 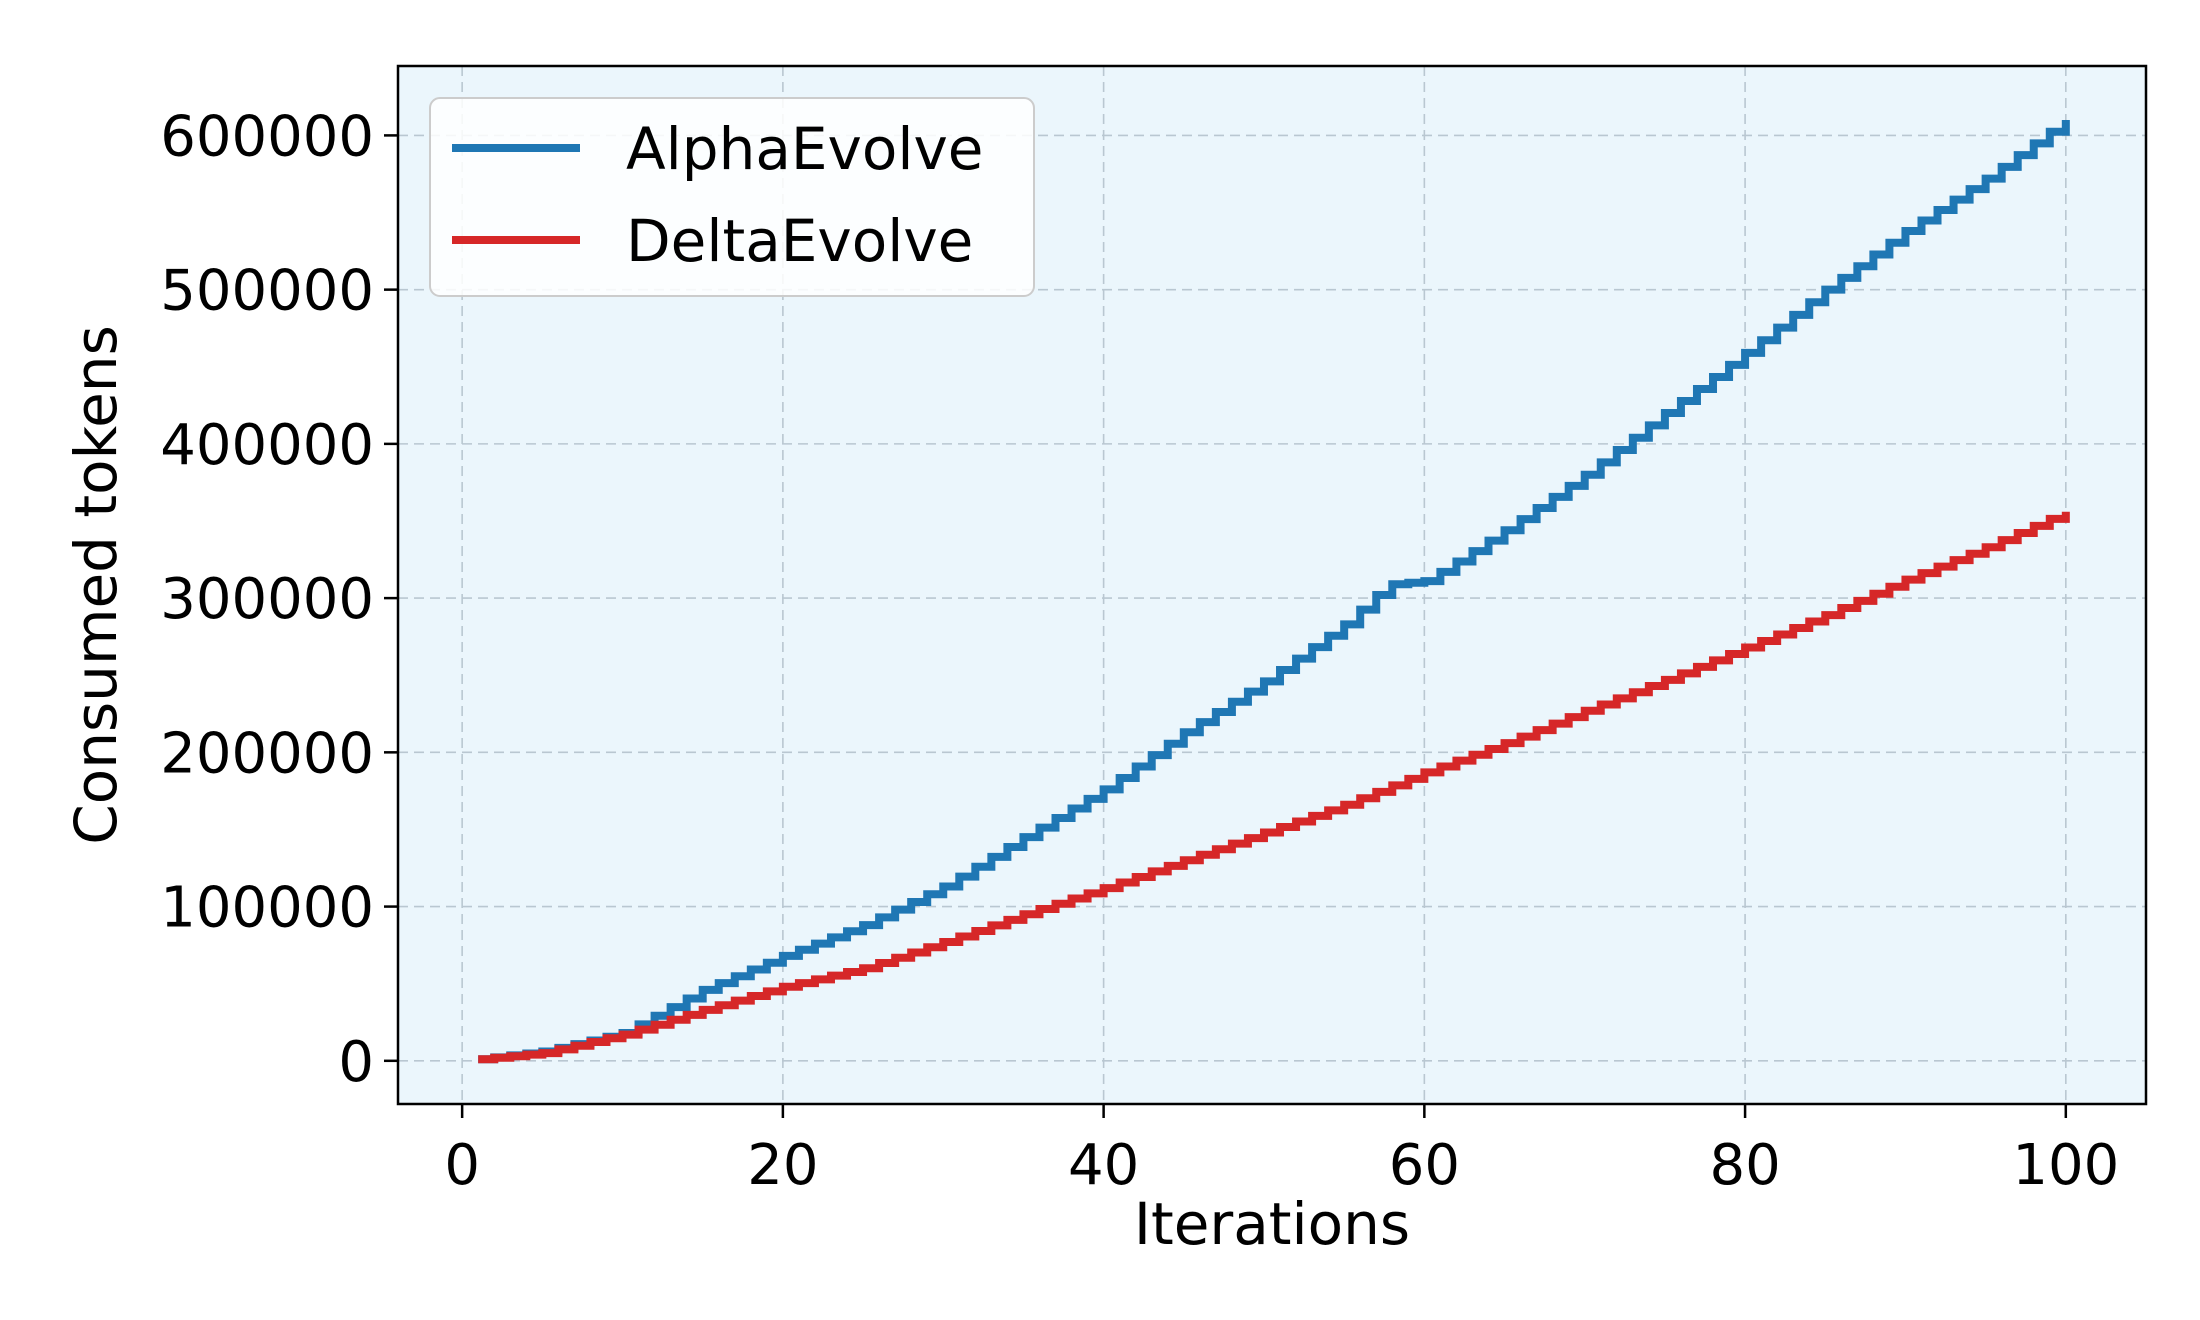 I want to click on legend-label: DeltaEvolve, so click(x=799, y=241).